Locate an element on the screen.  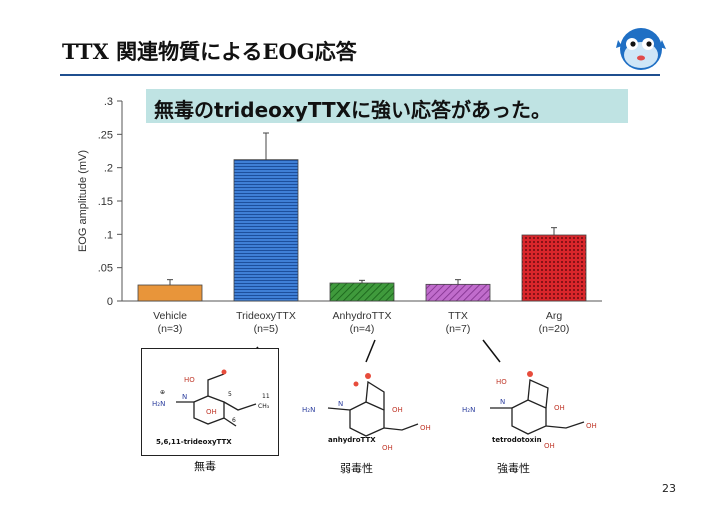
x-tick-sample-size: (n=7) is located at coordinates (458, 329).